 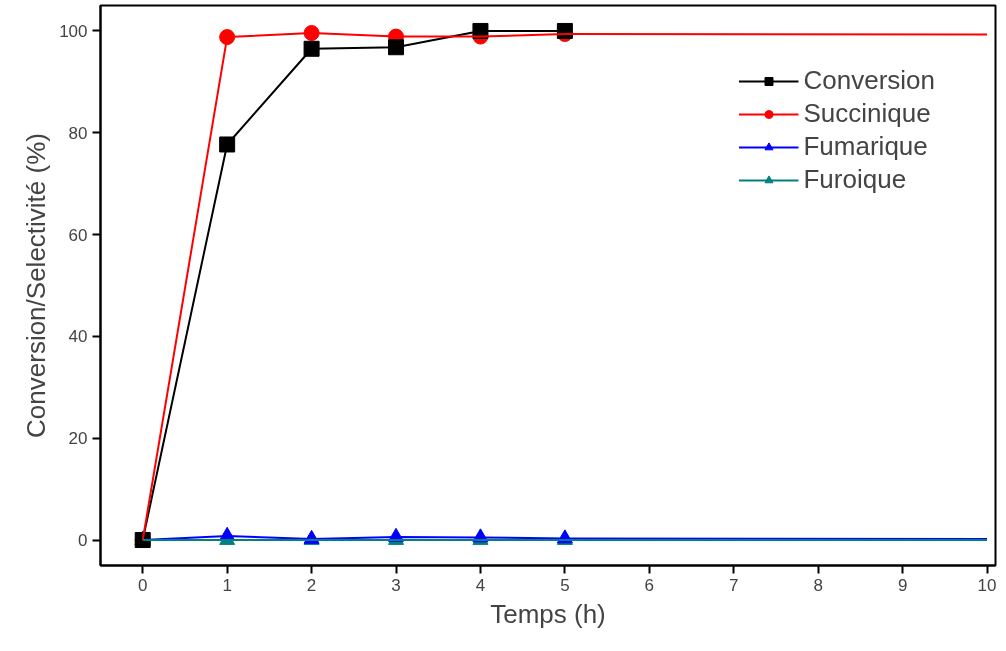 What do you see at coordinates (565, 585) in the screenshot?
I see `x-tick-label: 5` at bounding box center [565, 585].